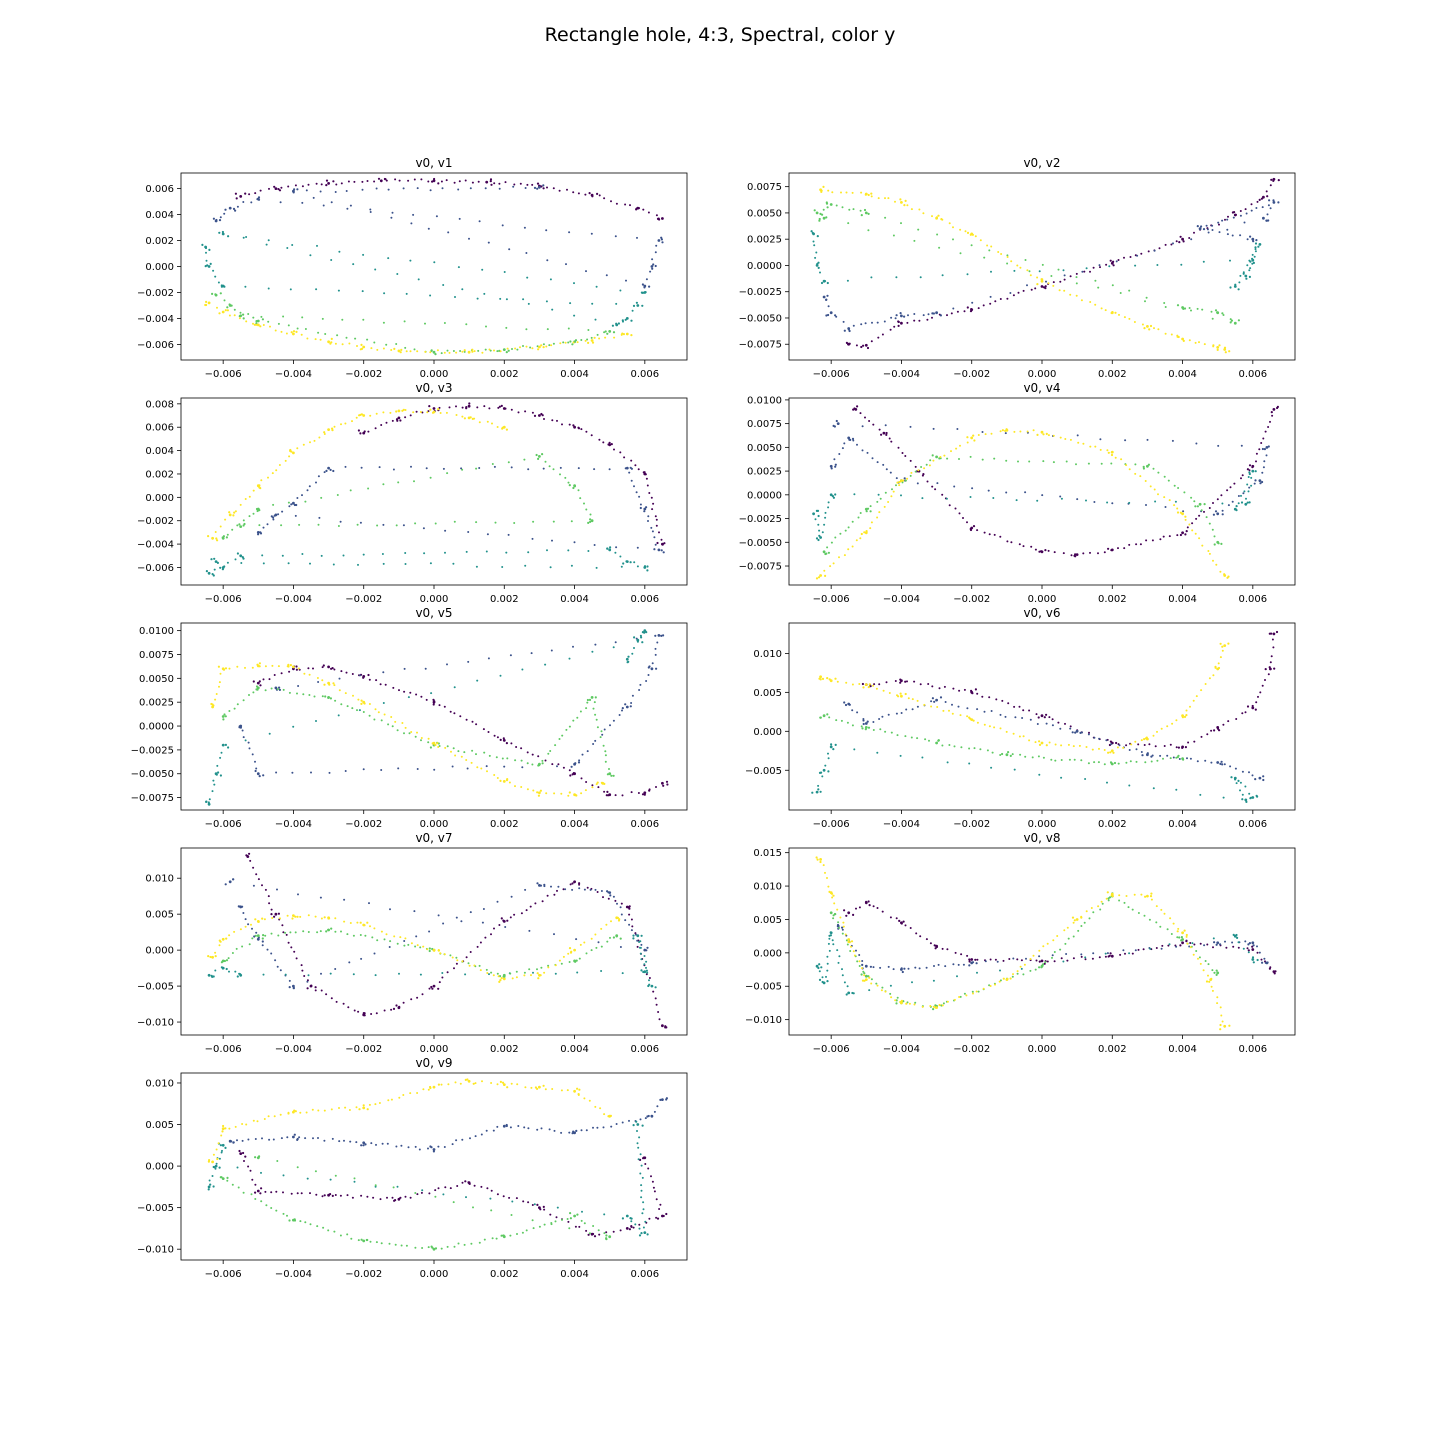 Image resolution: width=1440 pixels, height=1444 pixels. I want to click on x-tick-label: 0.000, so click(1042, 824).